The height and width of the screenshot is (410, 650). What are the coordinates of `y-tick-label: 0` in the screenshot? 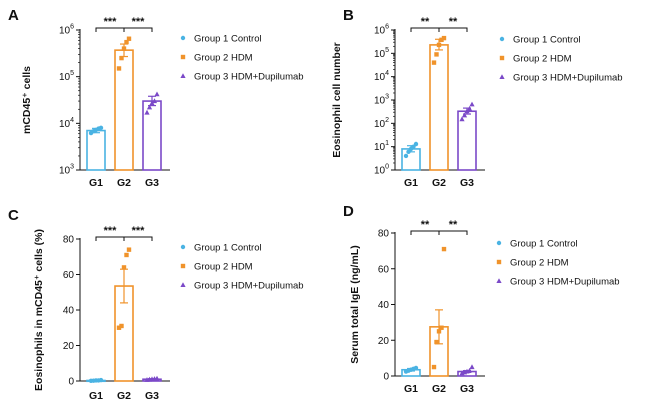 It's located at (386, 377).